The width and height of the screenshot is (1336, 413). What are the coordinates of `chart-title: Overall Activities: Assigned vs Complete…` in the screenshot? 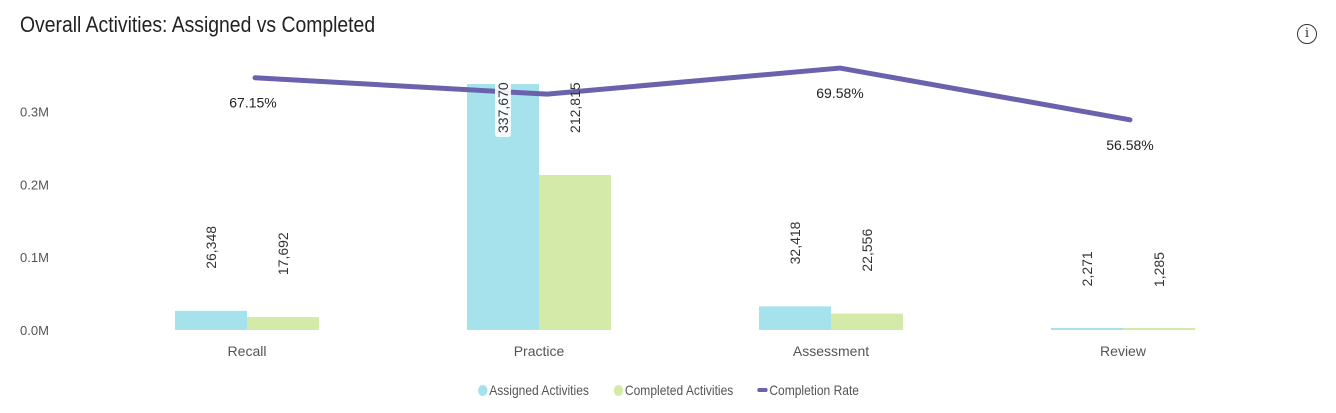 It's located at (198, 24).